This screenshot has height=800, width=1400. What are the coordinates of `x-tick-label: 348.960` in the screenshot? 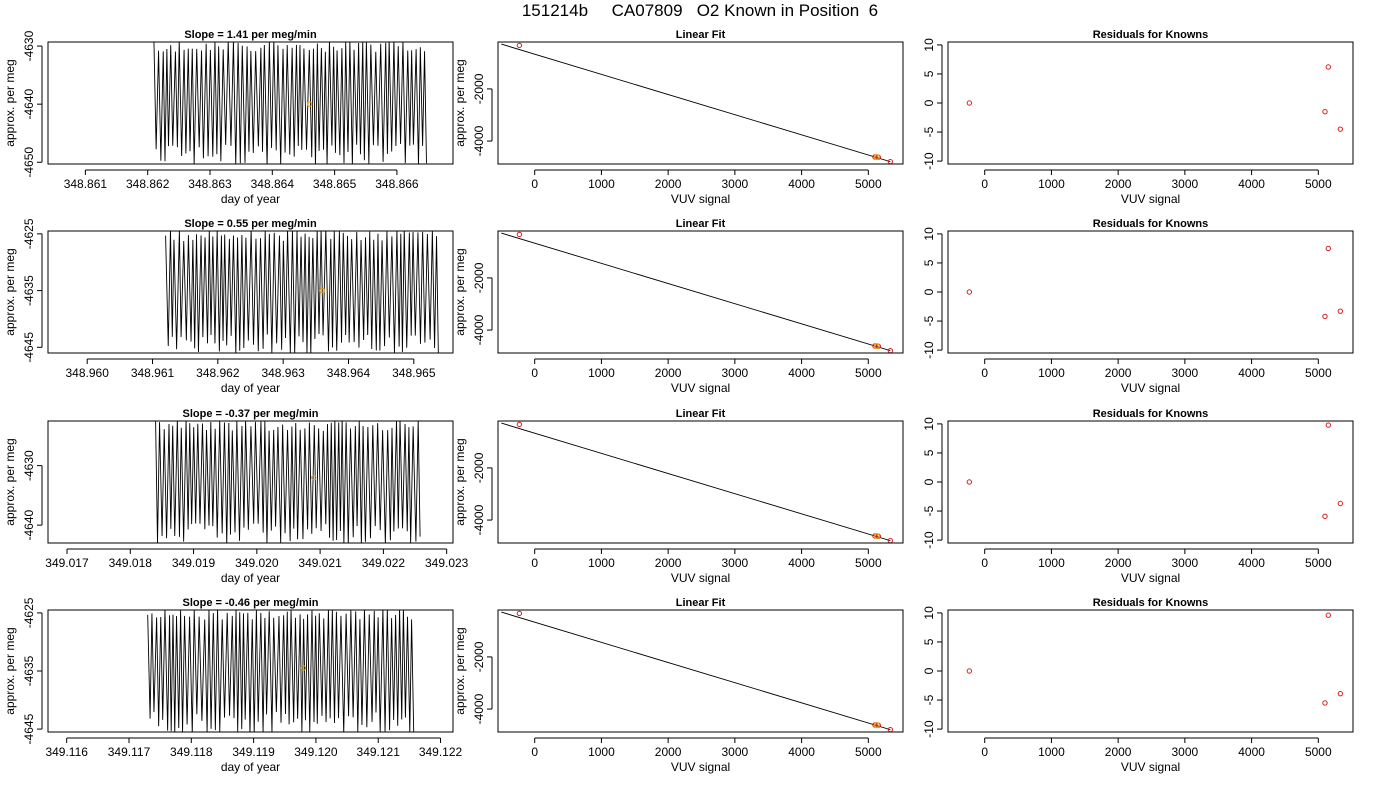 It's located at (87, 373).